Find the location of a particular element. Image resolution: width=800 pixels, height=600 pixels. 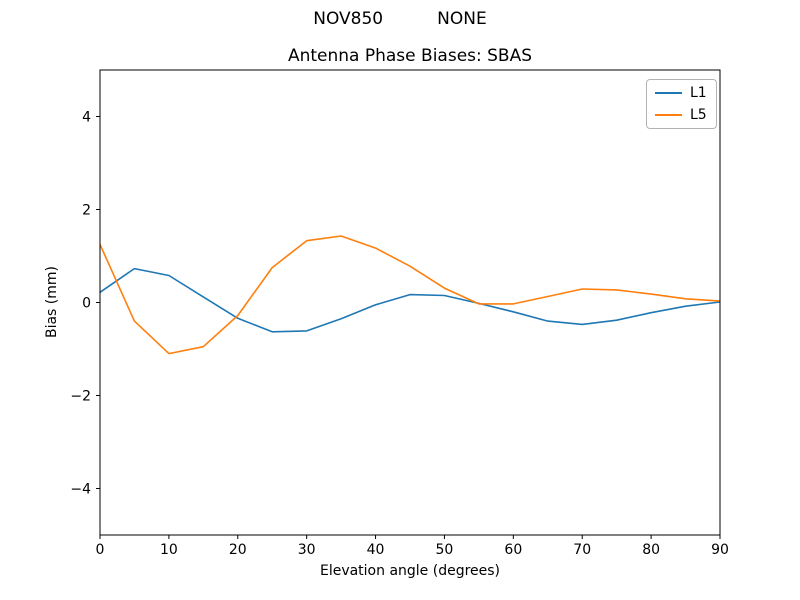

legend-item: L5 is located at coordinates (681, 115).